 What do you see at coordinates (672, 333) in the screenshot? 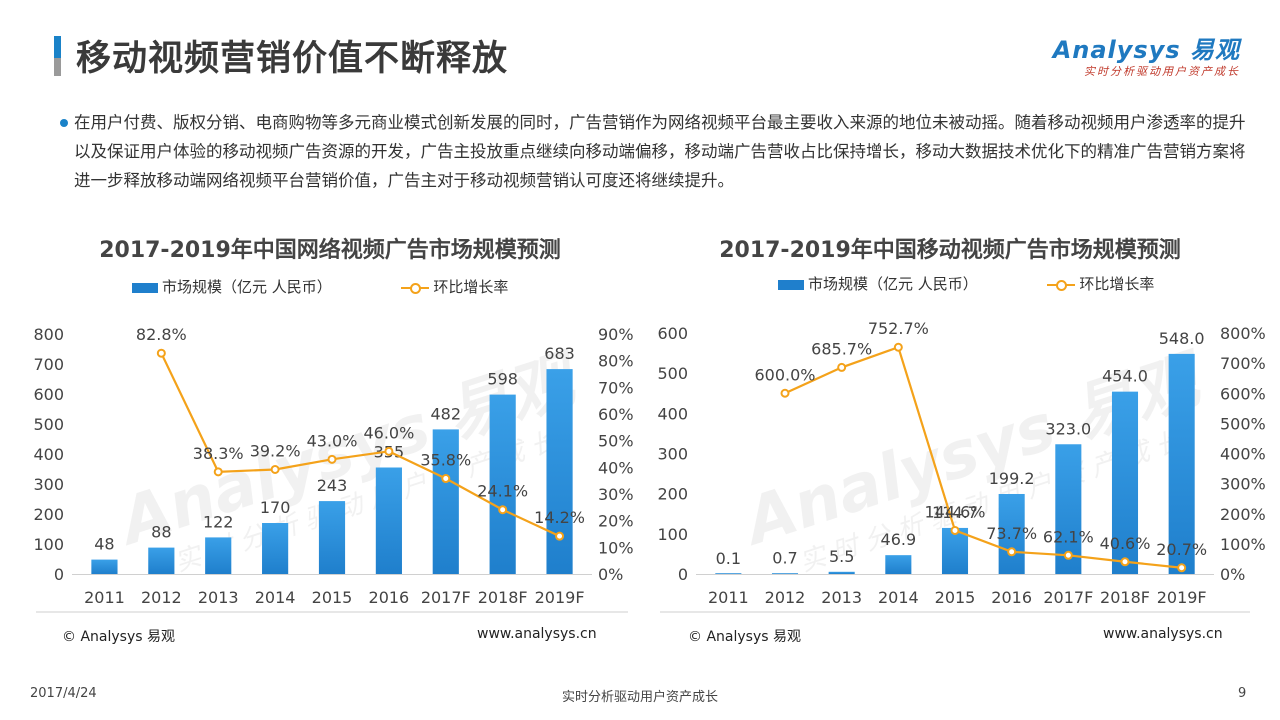
I see `chart2-y-left-tick: 600` at bounding box center [672, 333].